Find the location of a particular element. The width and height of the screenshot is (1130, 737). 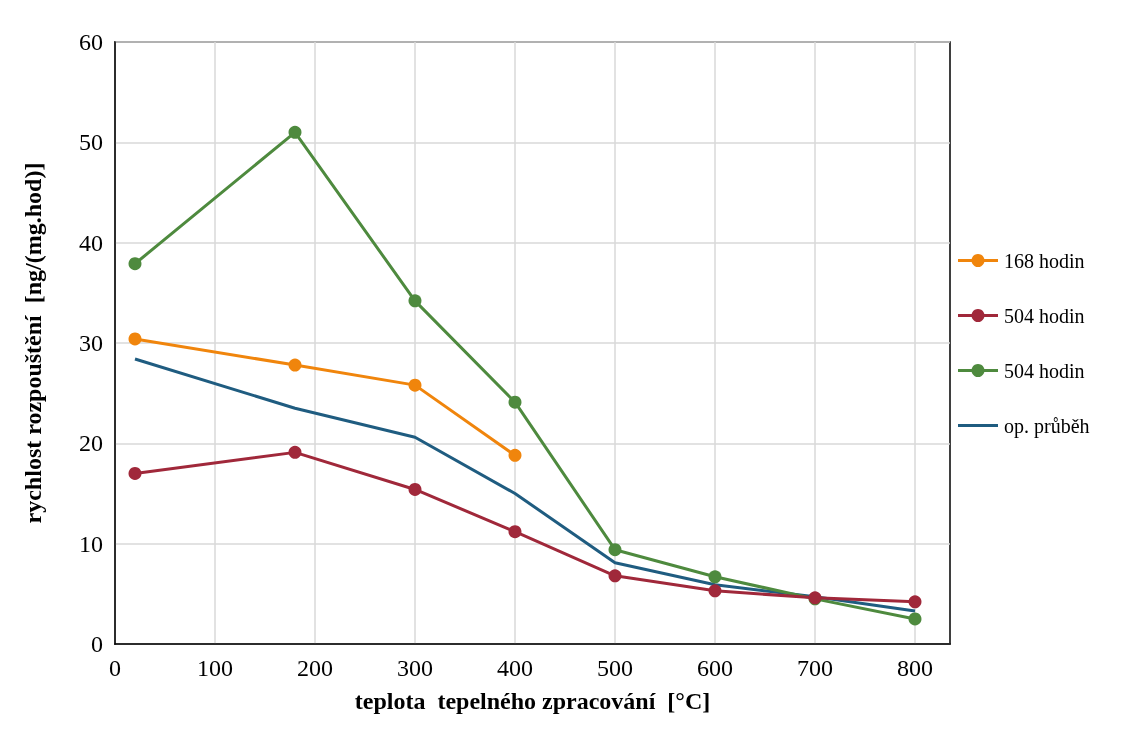

y-tick-label: 20 is located at coordinates (91, 443).